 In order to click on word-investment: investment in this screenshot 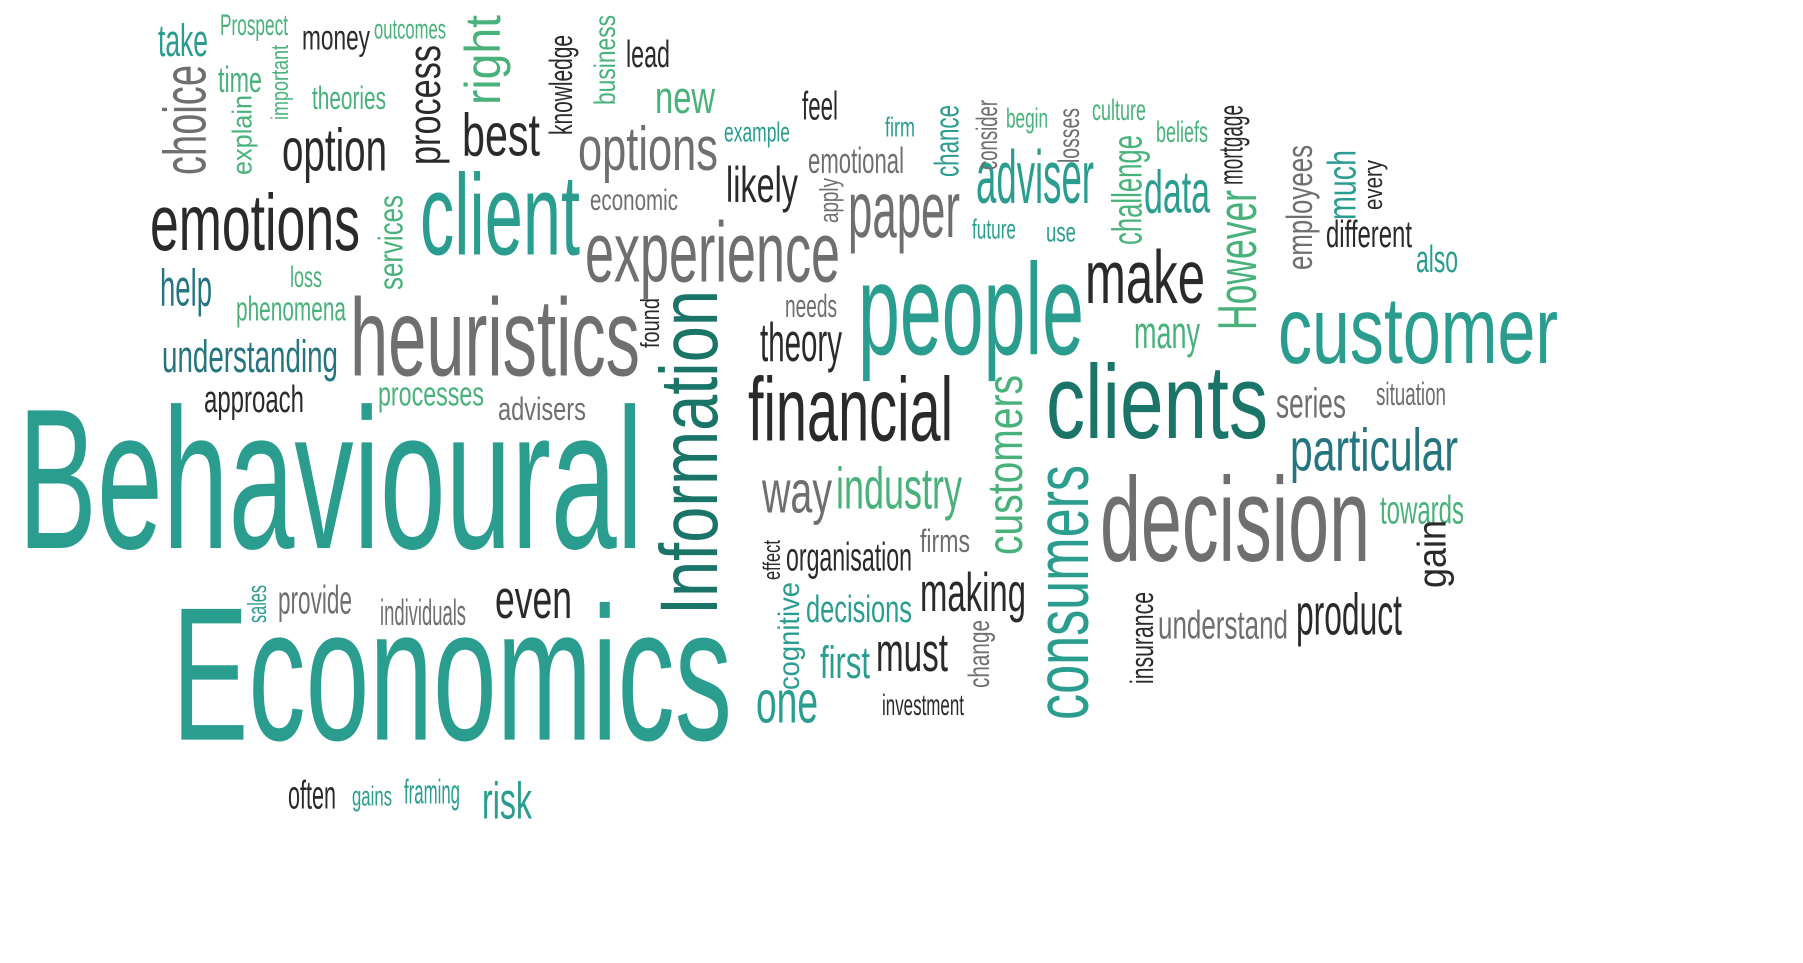, I will do `click(923, 705)`.